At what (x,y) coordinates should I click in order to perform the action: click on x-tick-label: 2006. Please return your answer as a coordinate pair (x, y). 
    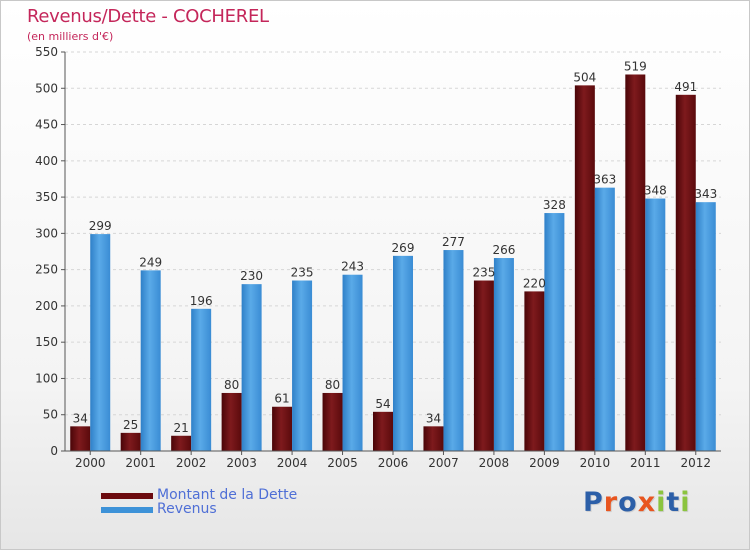
    Looking at the image, I should click on (393, 463).